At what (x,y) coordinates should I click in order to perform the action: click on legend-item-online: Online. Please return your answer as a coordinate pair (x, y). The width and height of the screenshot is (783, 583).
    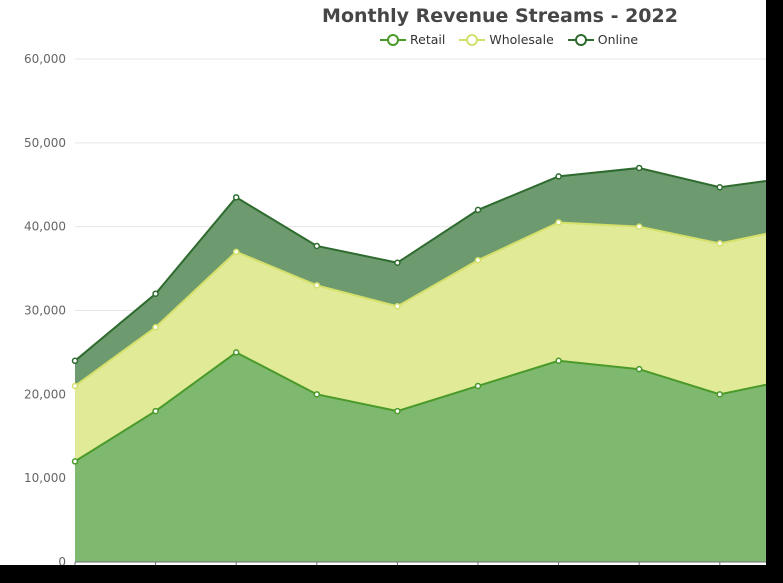
    Looking at the image, I should click on (603, 39).